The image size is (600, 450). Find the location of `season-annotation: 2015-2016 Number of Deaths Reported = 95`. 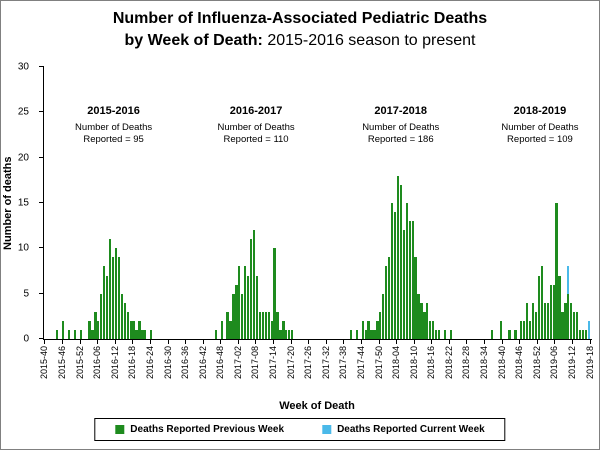

season-annotation: 2015-2016 Number of Deaths Reported = 95 is located at coordinates (113, 125).